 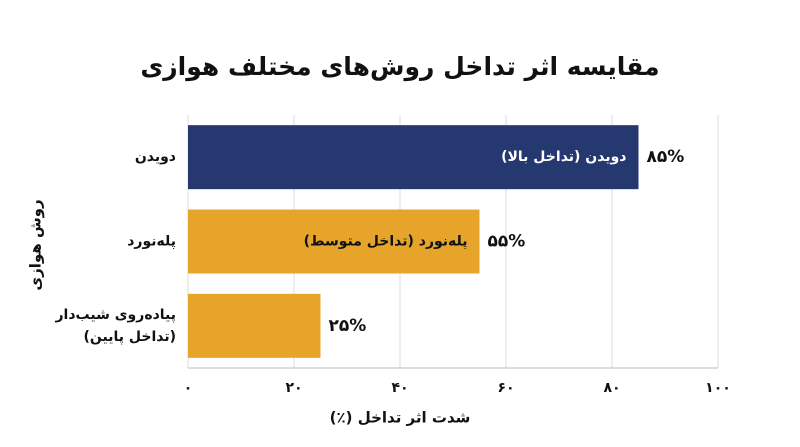 I want to click on y-tick-label: دویدن, so click(x=155, y=157).